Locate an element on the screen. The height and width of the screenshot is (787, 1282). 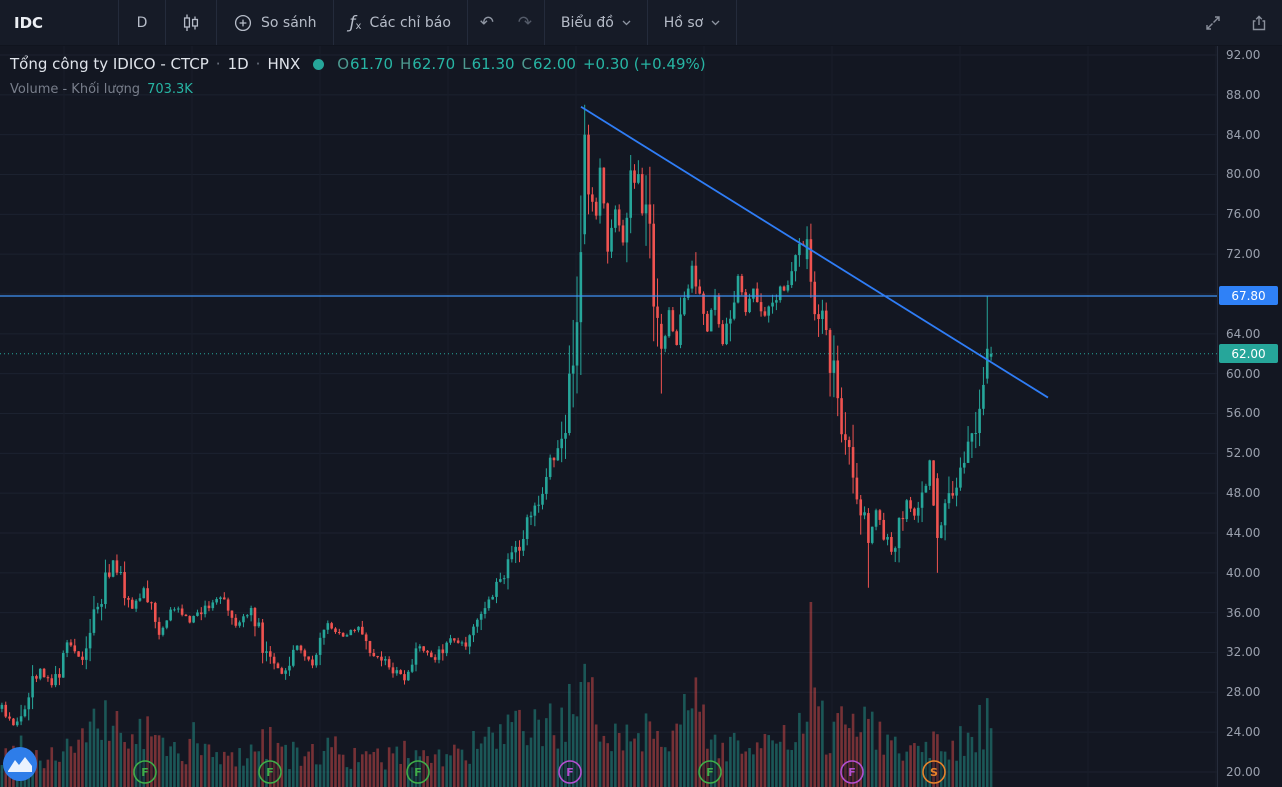
redo-icon: ↷ is located at coordinates (525, 22).